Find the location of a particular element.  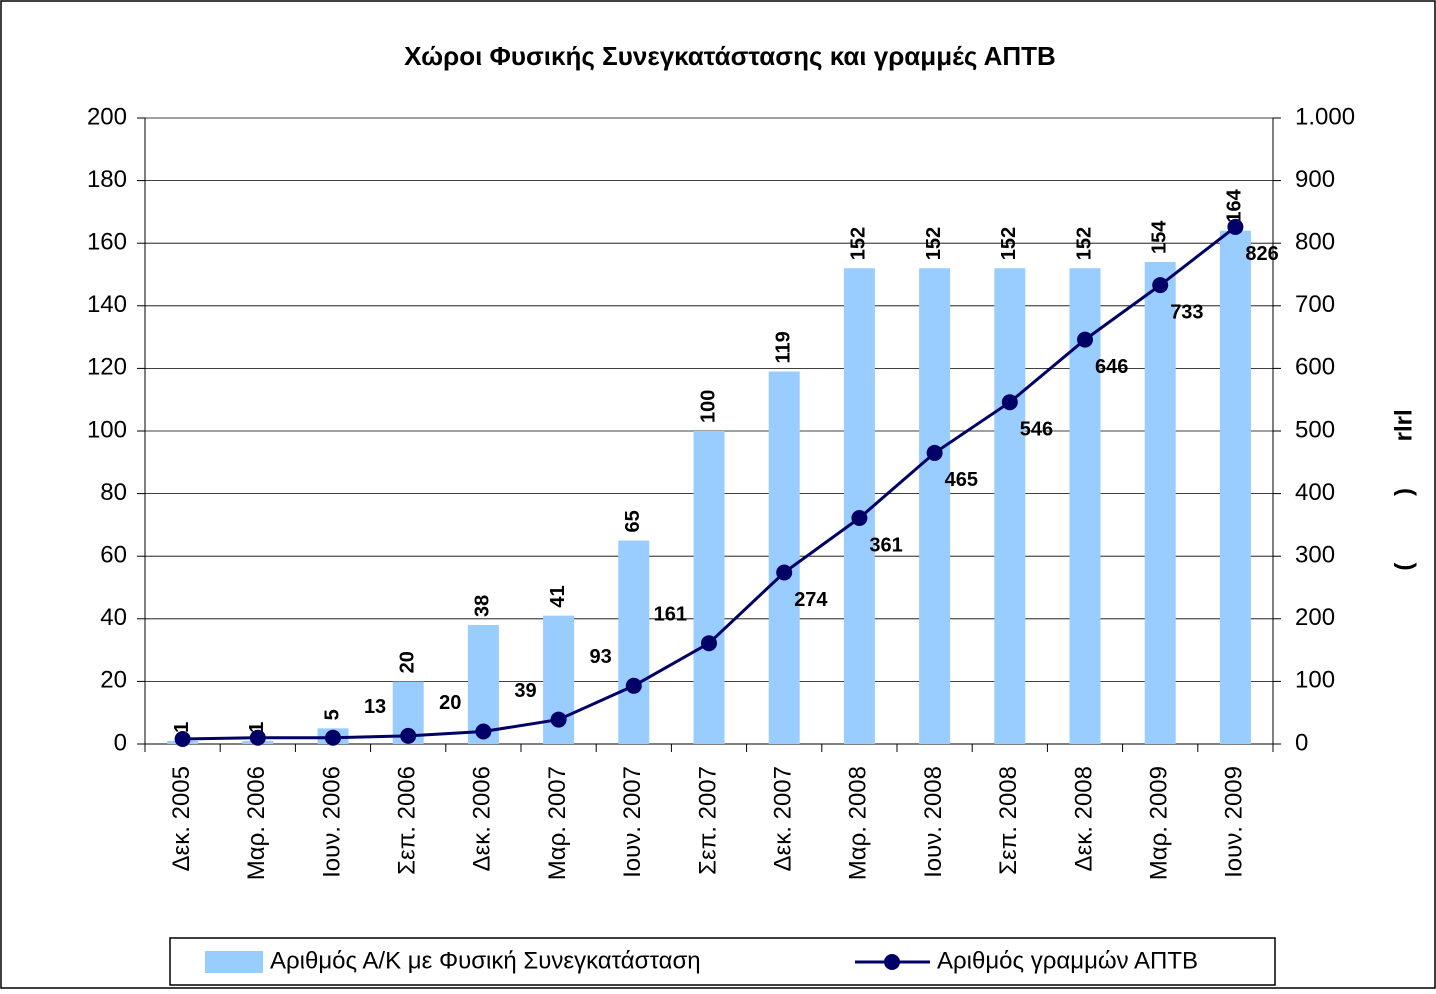

line-value-label: 39 is located at coordinates (525, 691).